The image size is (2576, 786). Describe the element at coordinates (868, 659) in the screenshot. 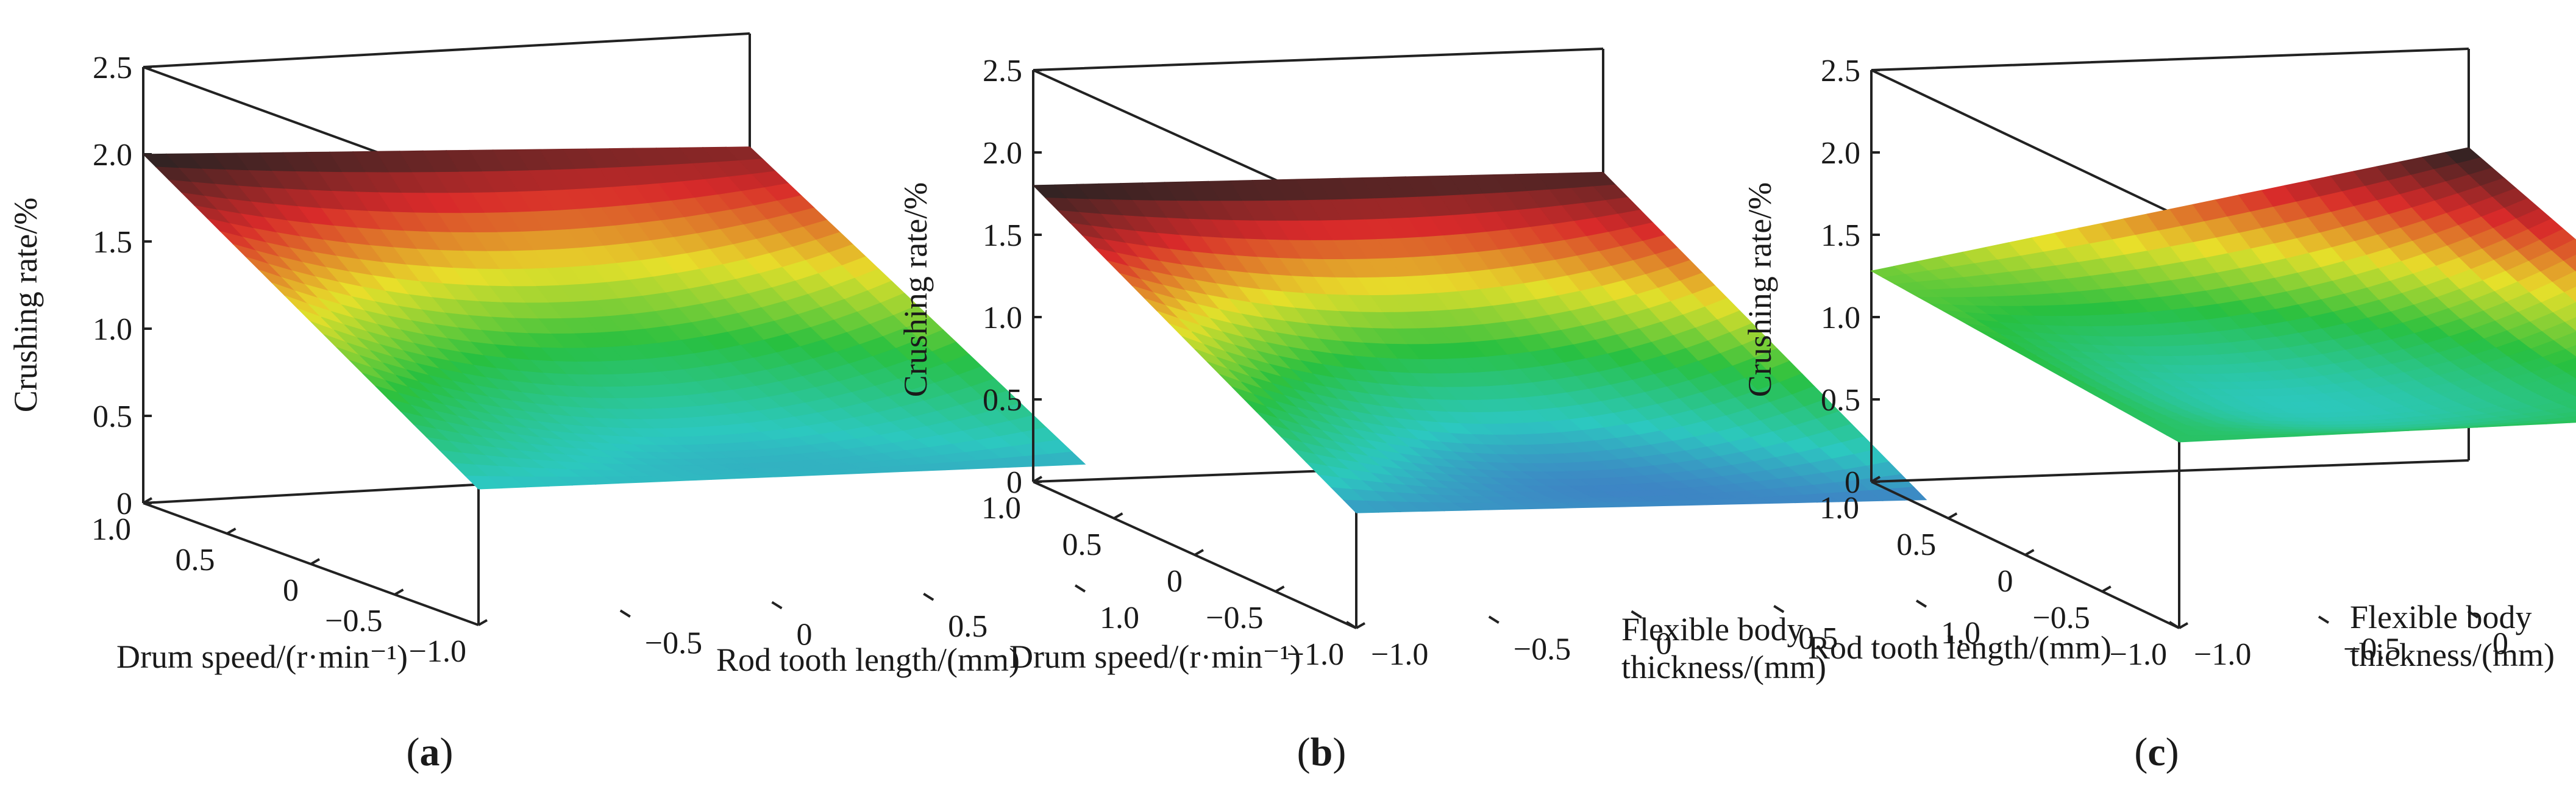

I see `y-axis-label: Rod tooth length/(mm)` at that location.